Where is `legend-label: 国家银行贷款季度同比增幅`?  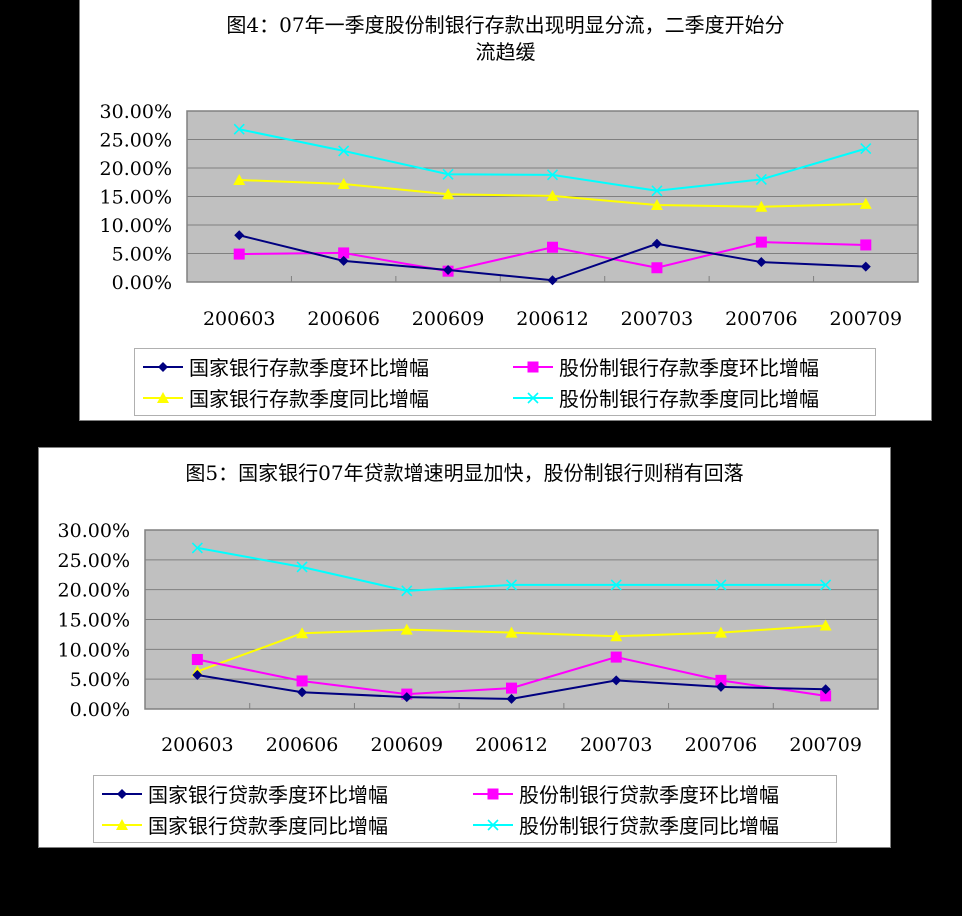
legend-label: 国家银行贷款季度同比增幅 is located at coordinates (268, 826).